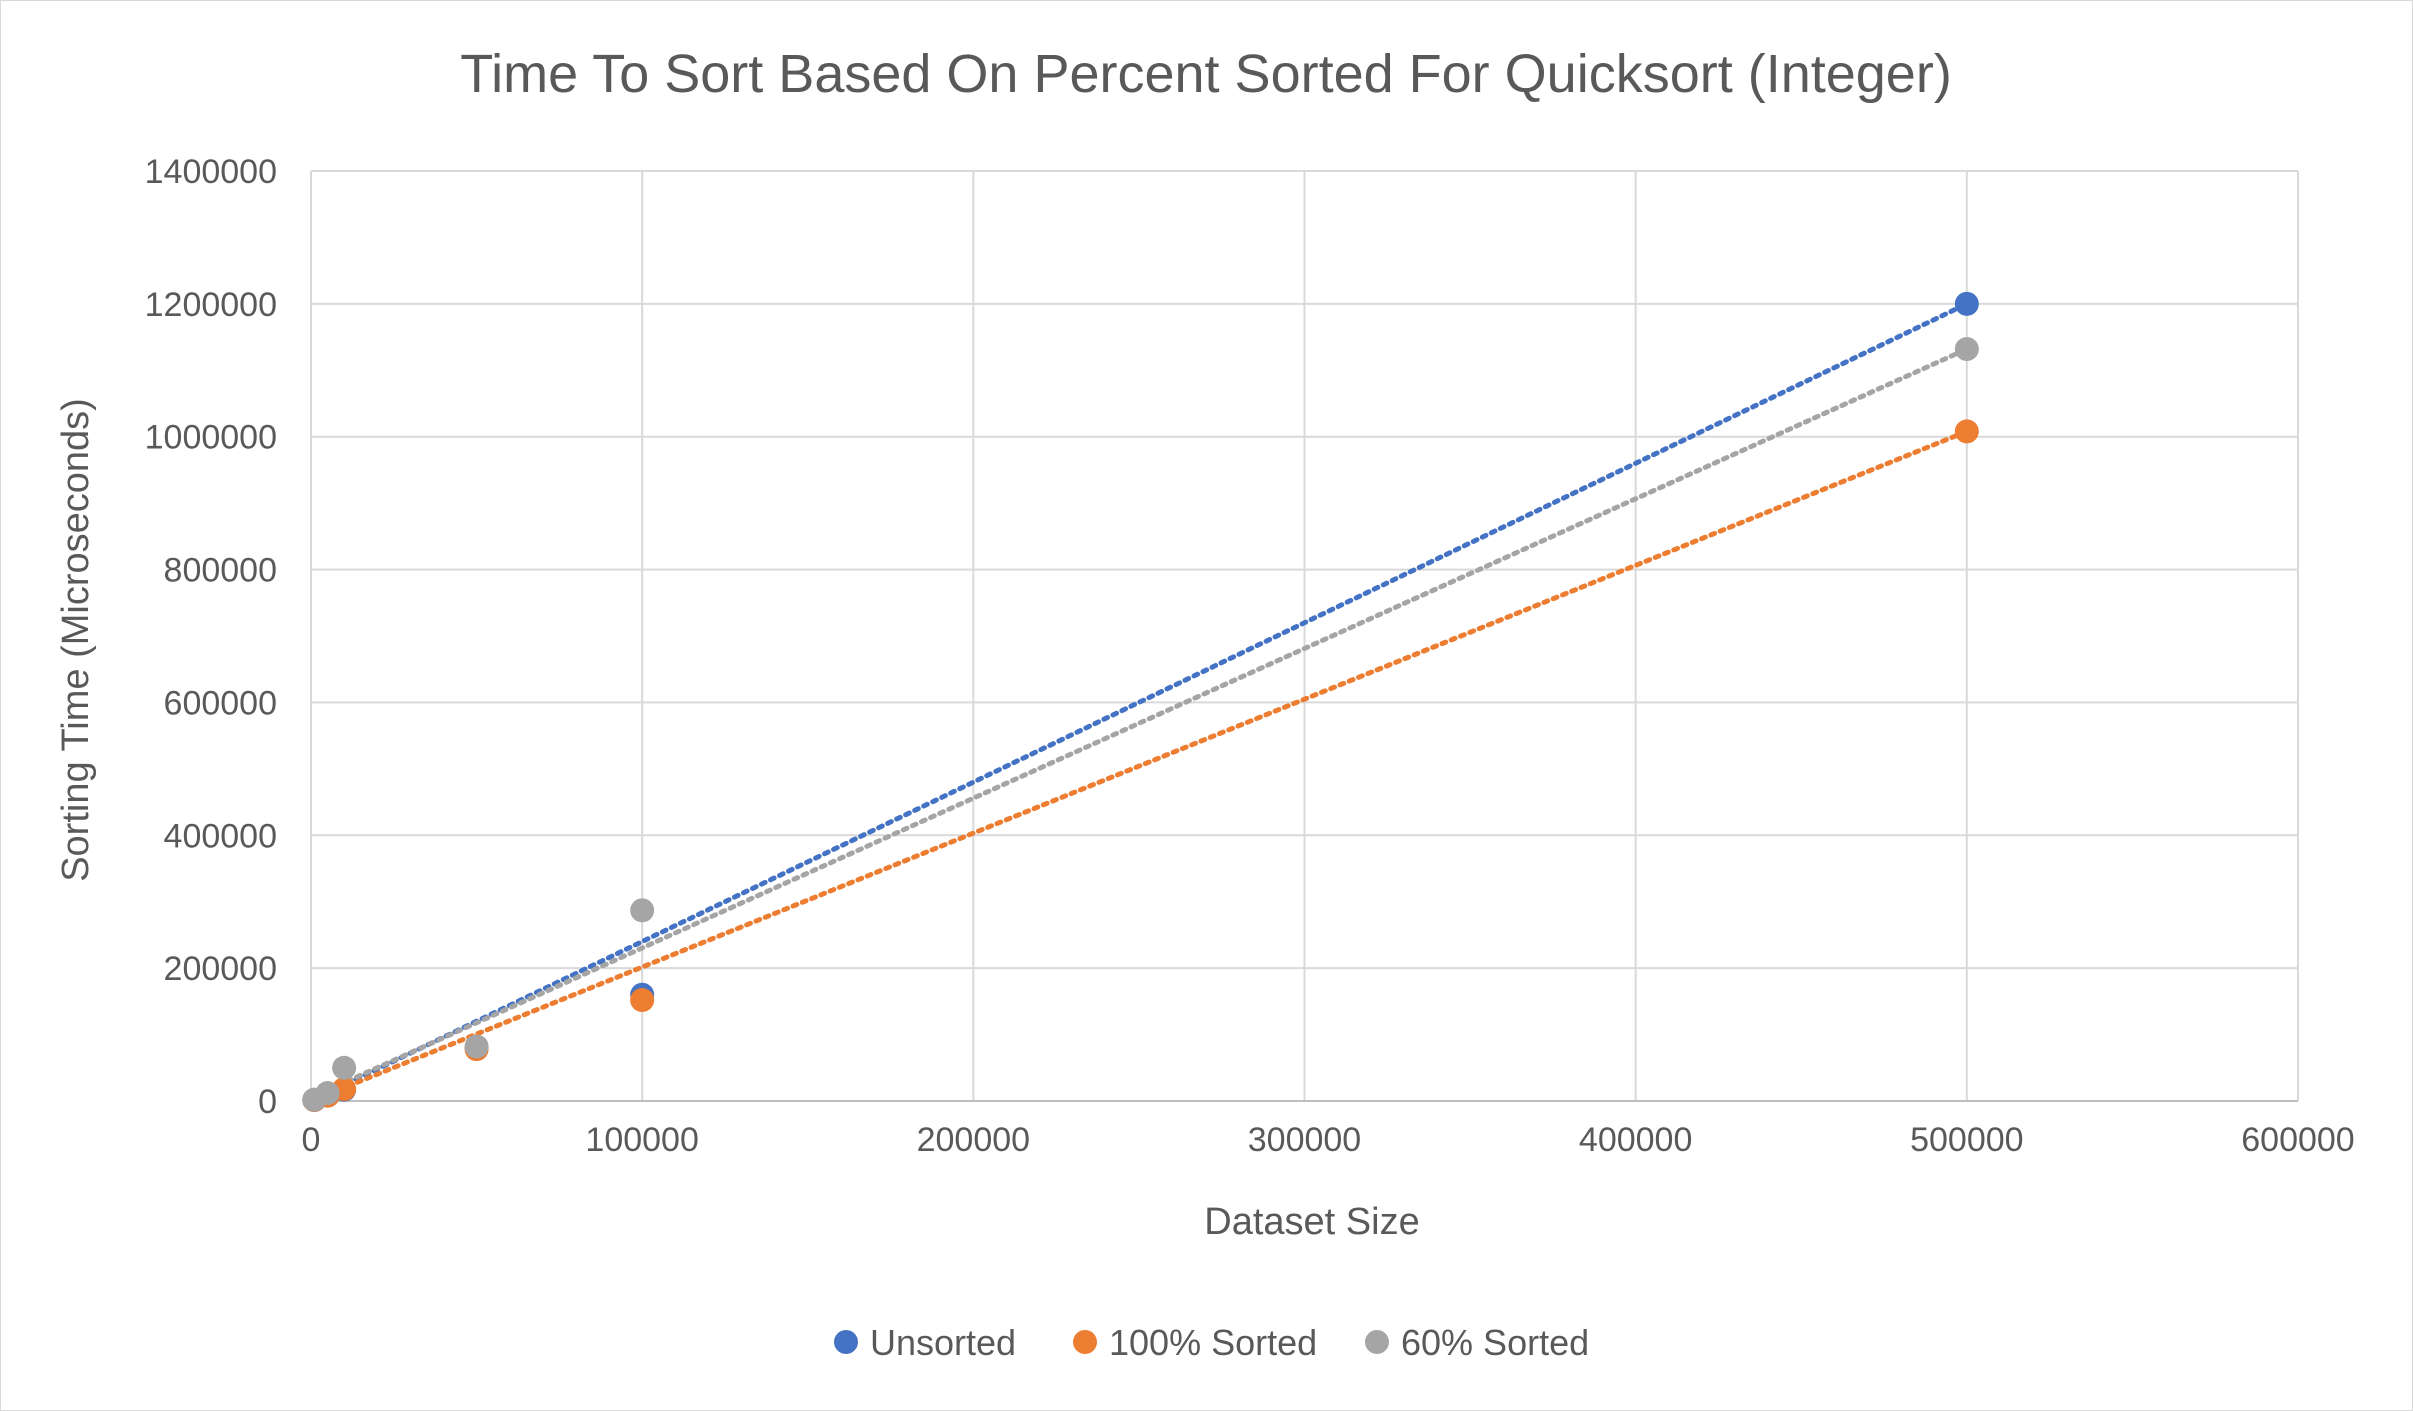  I want to click on legend-label: 60% Sorted, so click(1495, 1342).